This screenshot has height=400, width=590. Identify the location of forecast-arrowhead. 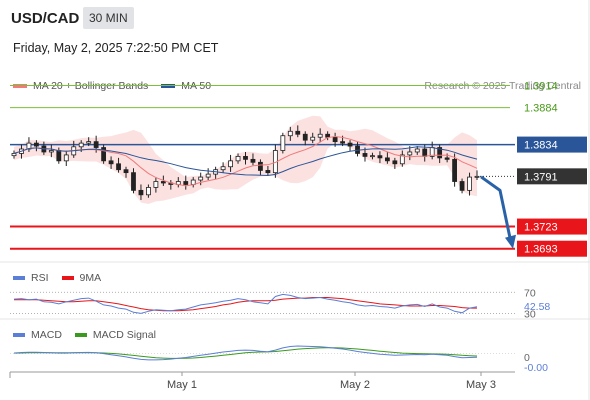
(510, 241).